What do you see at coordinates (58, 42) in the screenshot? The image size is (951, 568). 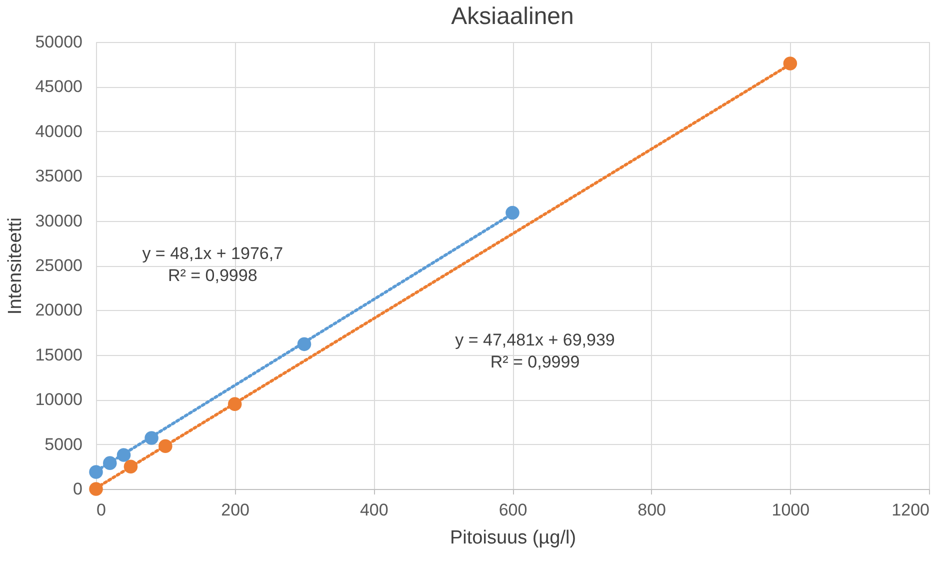 I see `y-tick-label: 50000` at bounding box center [58, 42].